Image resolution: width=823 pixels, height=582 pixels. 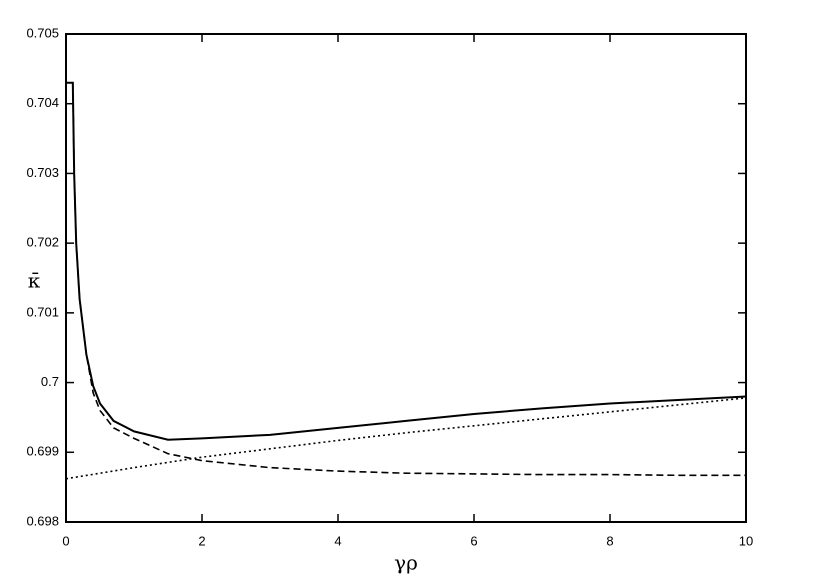 I want to click on x-axis-label: γρ, so click(x=406, y=563).